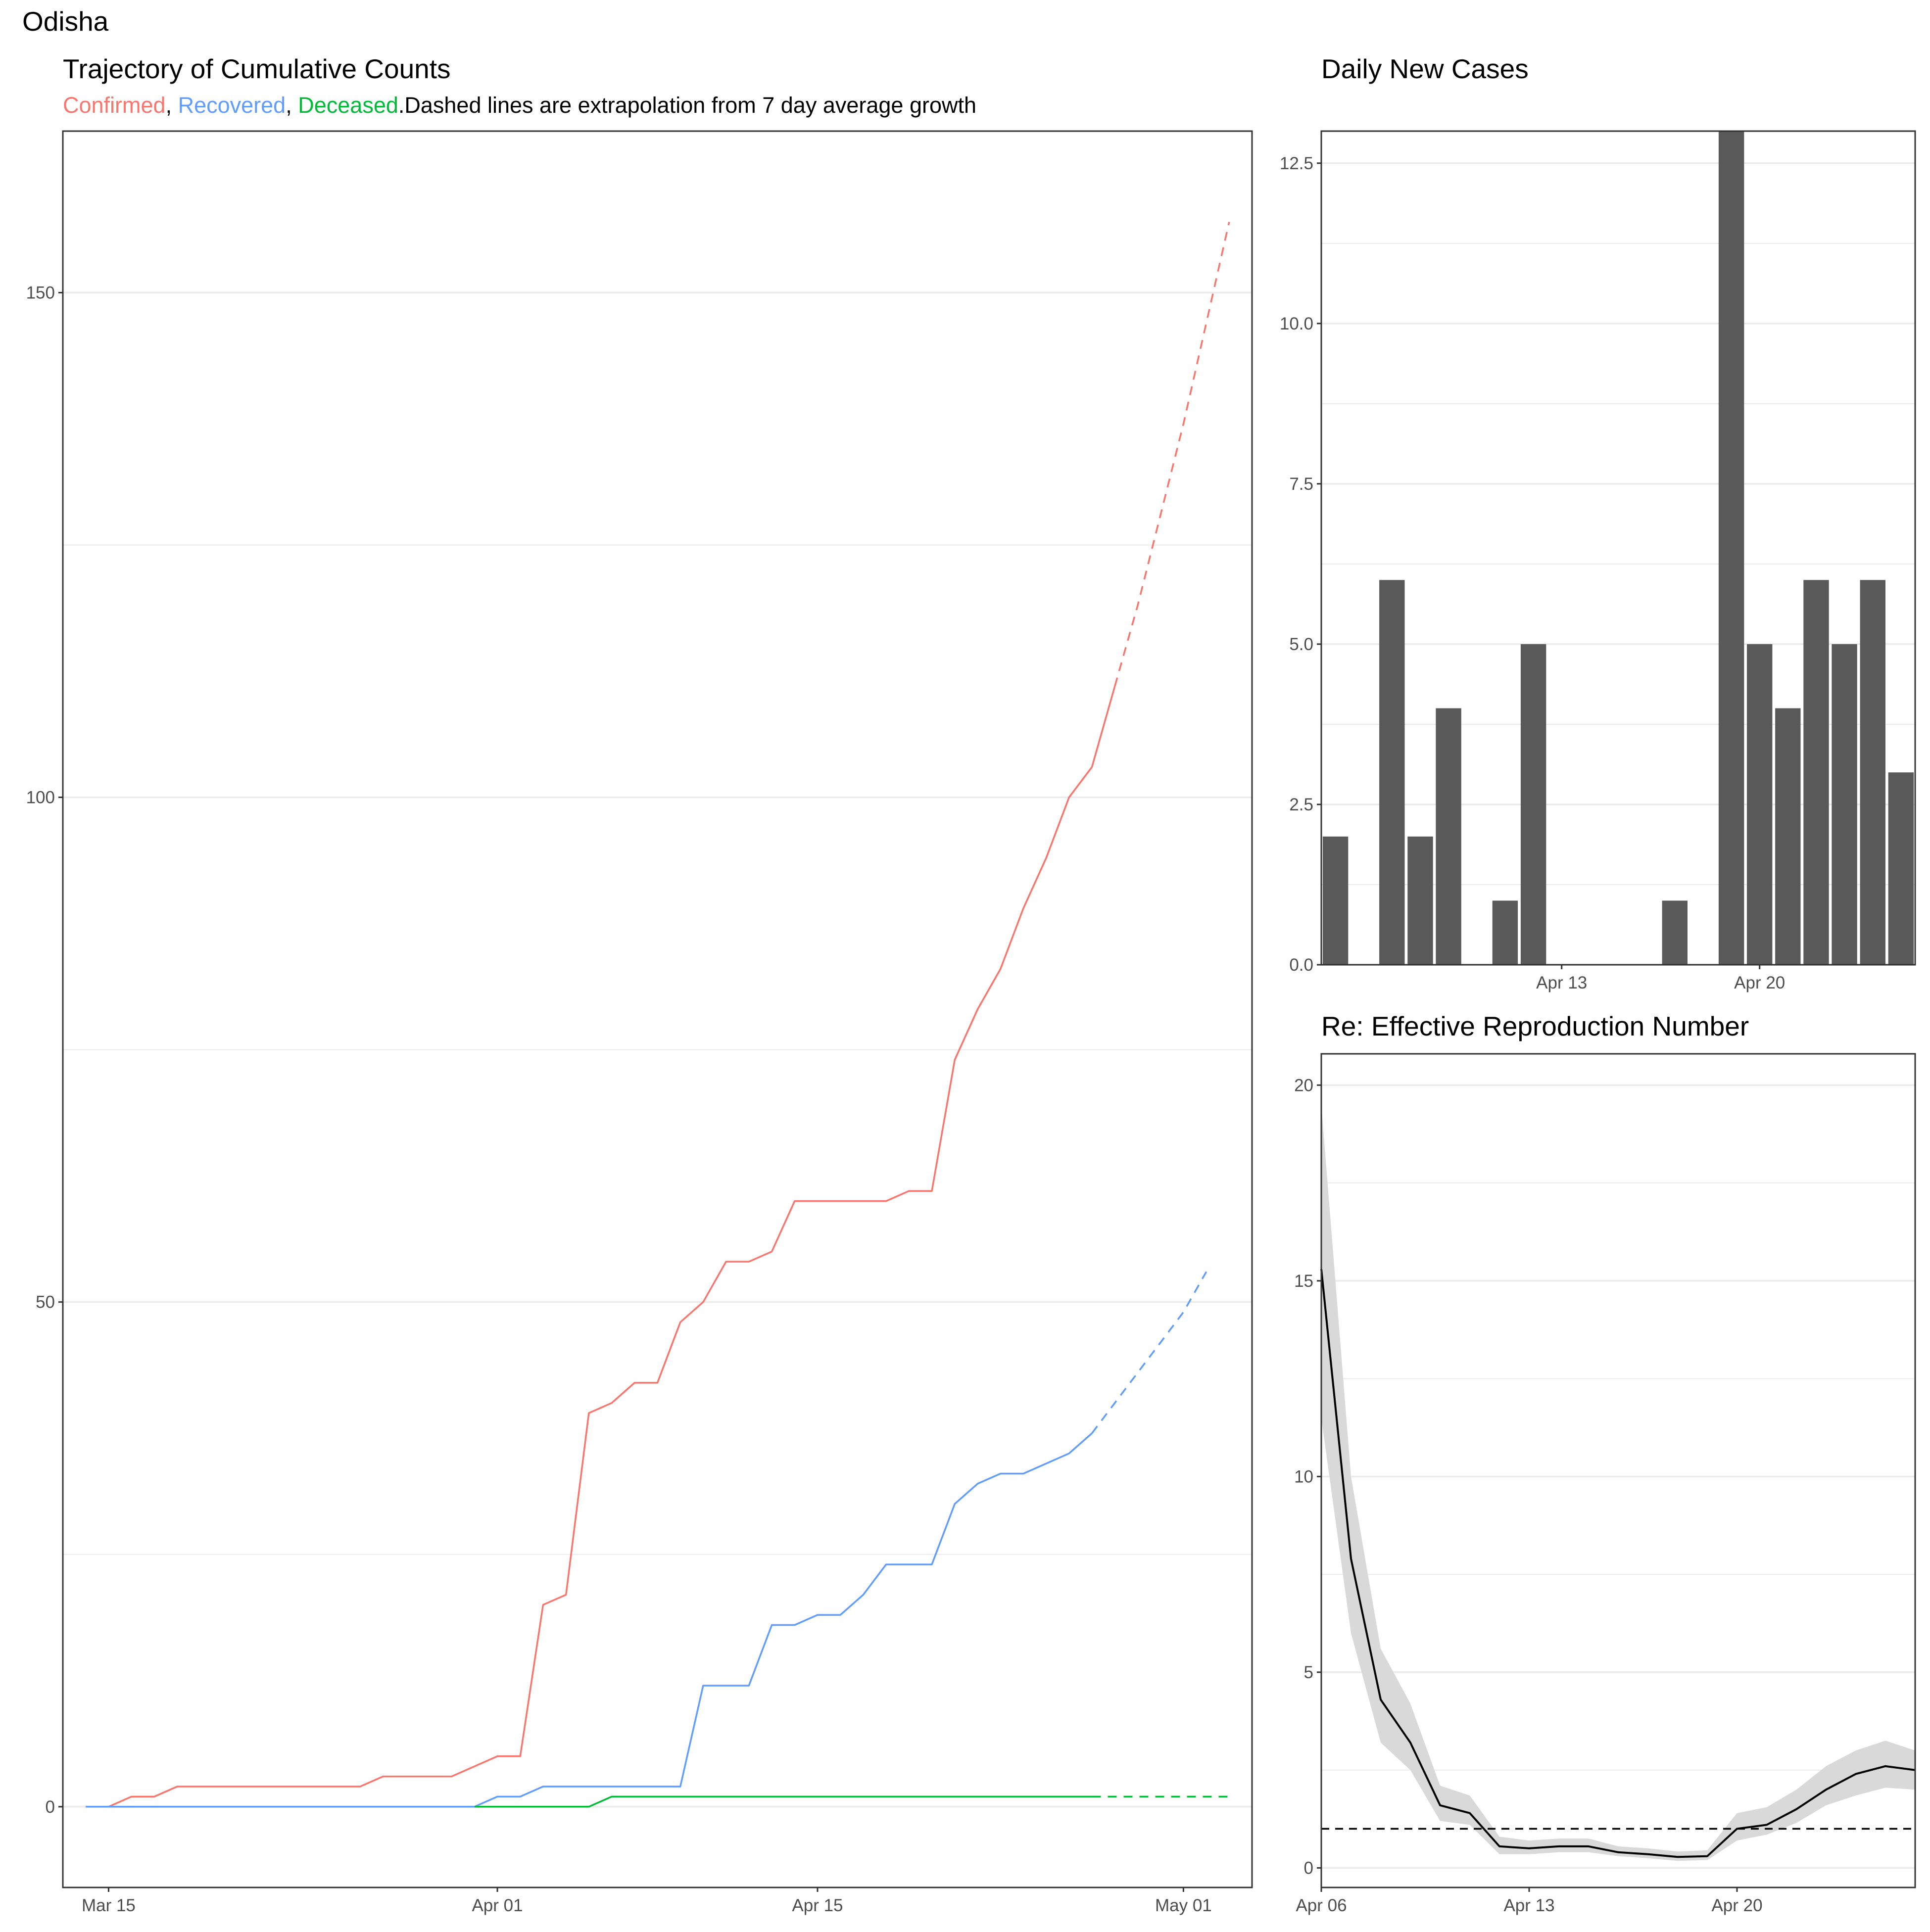 This screenshot has height=1932, width=1930. Describe the element at coordinates (1535, 1026) in the screenshot. I see `re-title: Re: Effective Reproduction Number` at that location.